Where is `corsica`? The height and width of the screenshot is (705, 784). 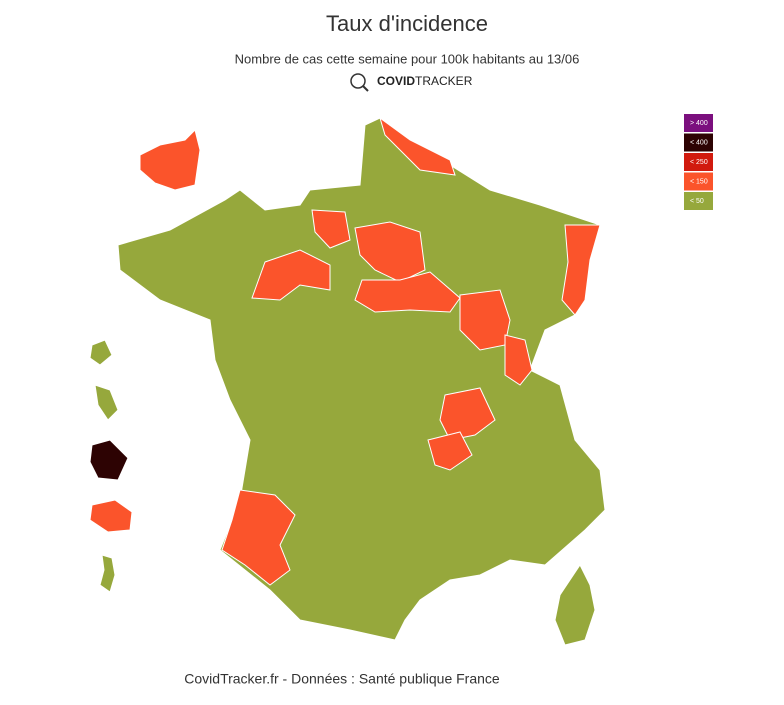 corsica is located at coordinates (575, 605).